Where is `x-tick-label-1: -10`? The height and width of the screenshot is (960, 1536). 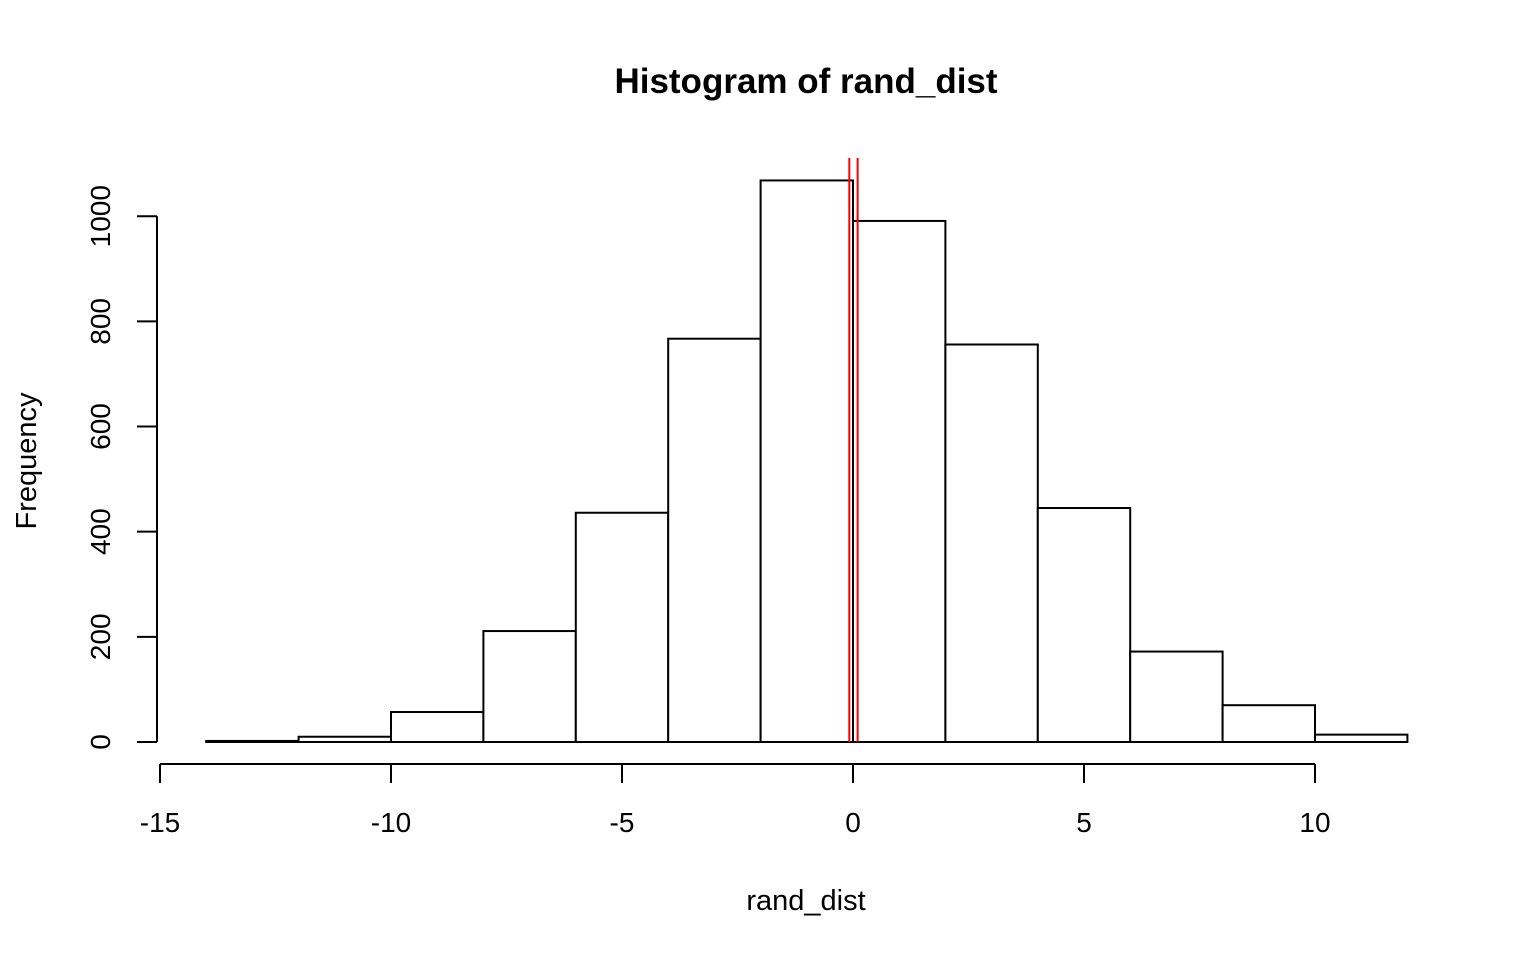 x-tick-label-1: -10 is located at coordinates (391, 822).